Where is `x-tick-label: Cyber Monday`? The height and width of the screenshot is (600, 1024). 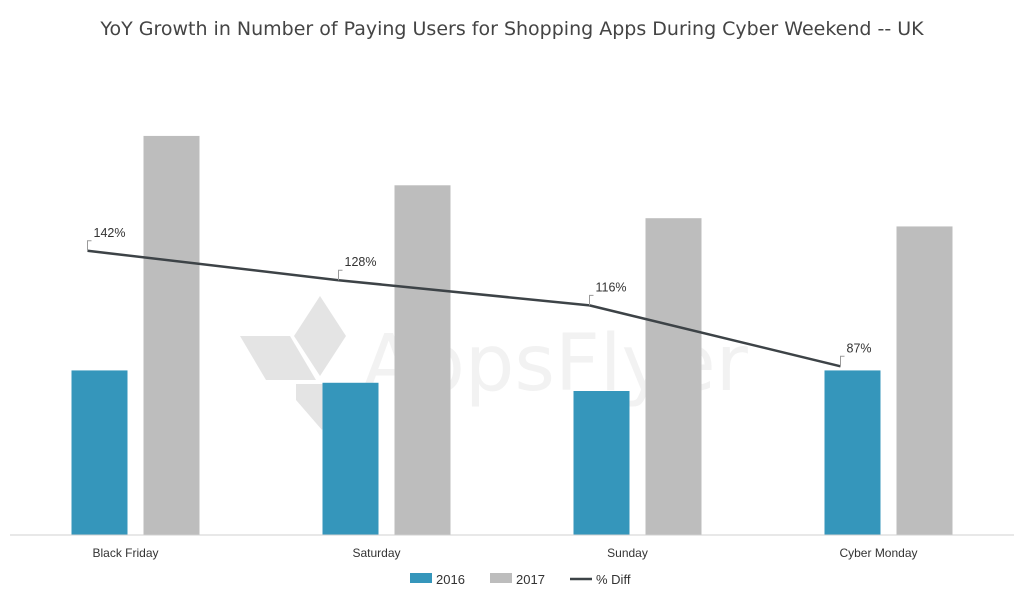 x-tick-label: Cyber Monday is located at coordinates (878, 553).